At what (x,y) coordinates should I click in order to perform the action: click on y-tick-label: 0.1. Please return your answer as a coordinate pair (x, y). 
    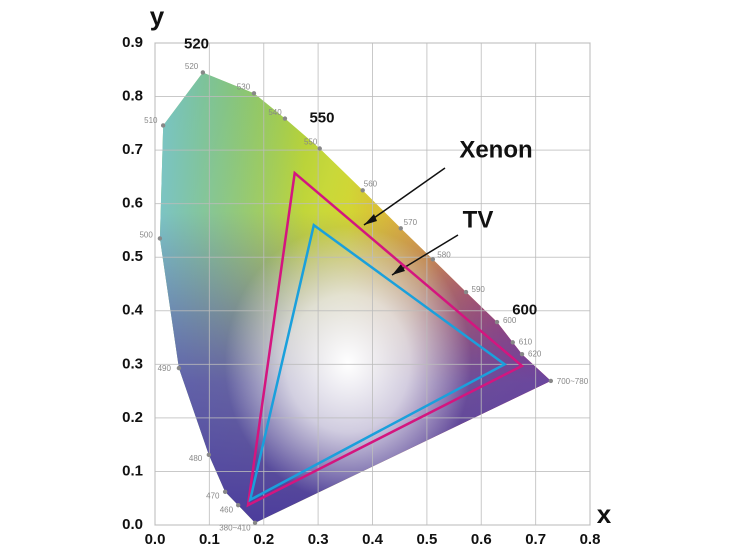
    Looking at the image, I should click on (132, 470).